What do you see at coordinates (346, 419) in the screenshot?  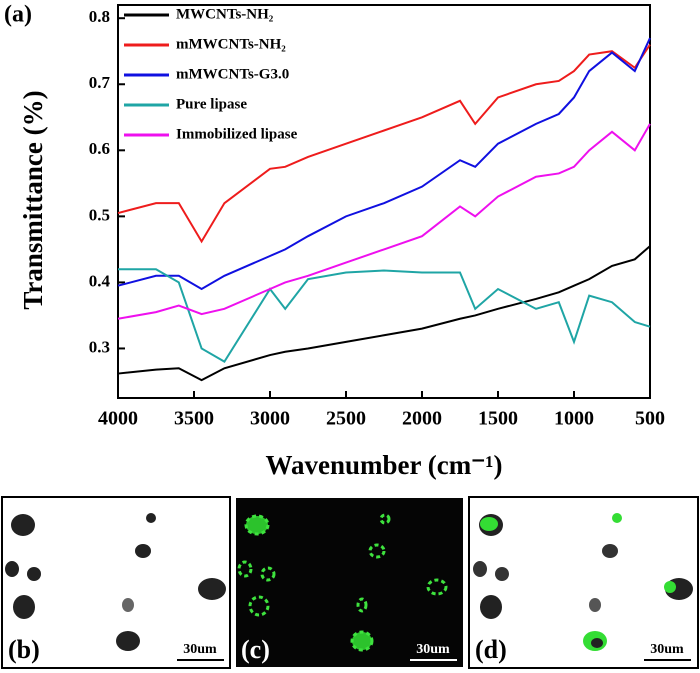 I see `x-tick-label: 2500` at bounding box center [346, 419].